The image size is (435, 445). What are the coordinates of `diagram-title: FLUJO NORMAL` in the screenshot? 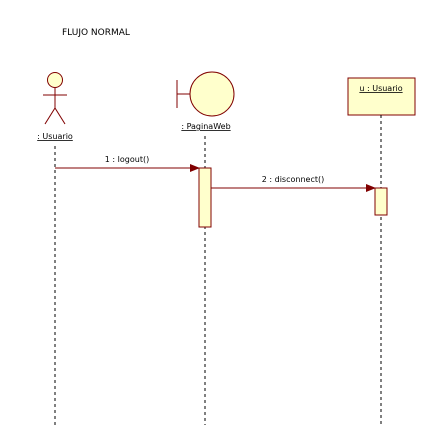 It's located at (96, 33).